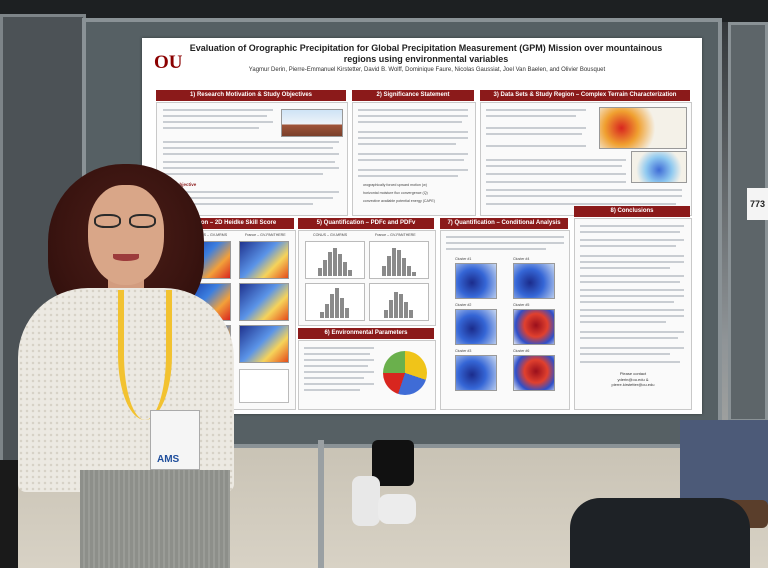 This screenshot has height=568, width=768. Describe the element at coordinates (225, 223) in the screenshot. I see `section-4-heading: 4) Detection – 2D Heidke Skill Score` at that location.